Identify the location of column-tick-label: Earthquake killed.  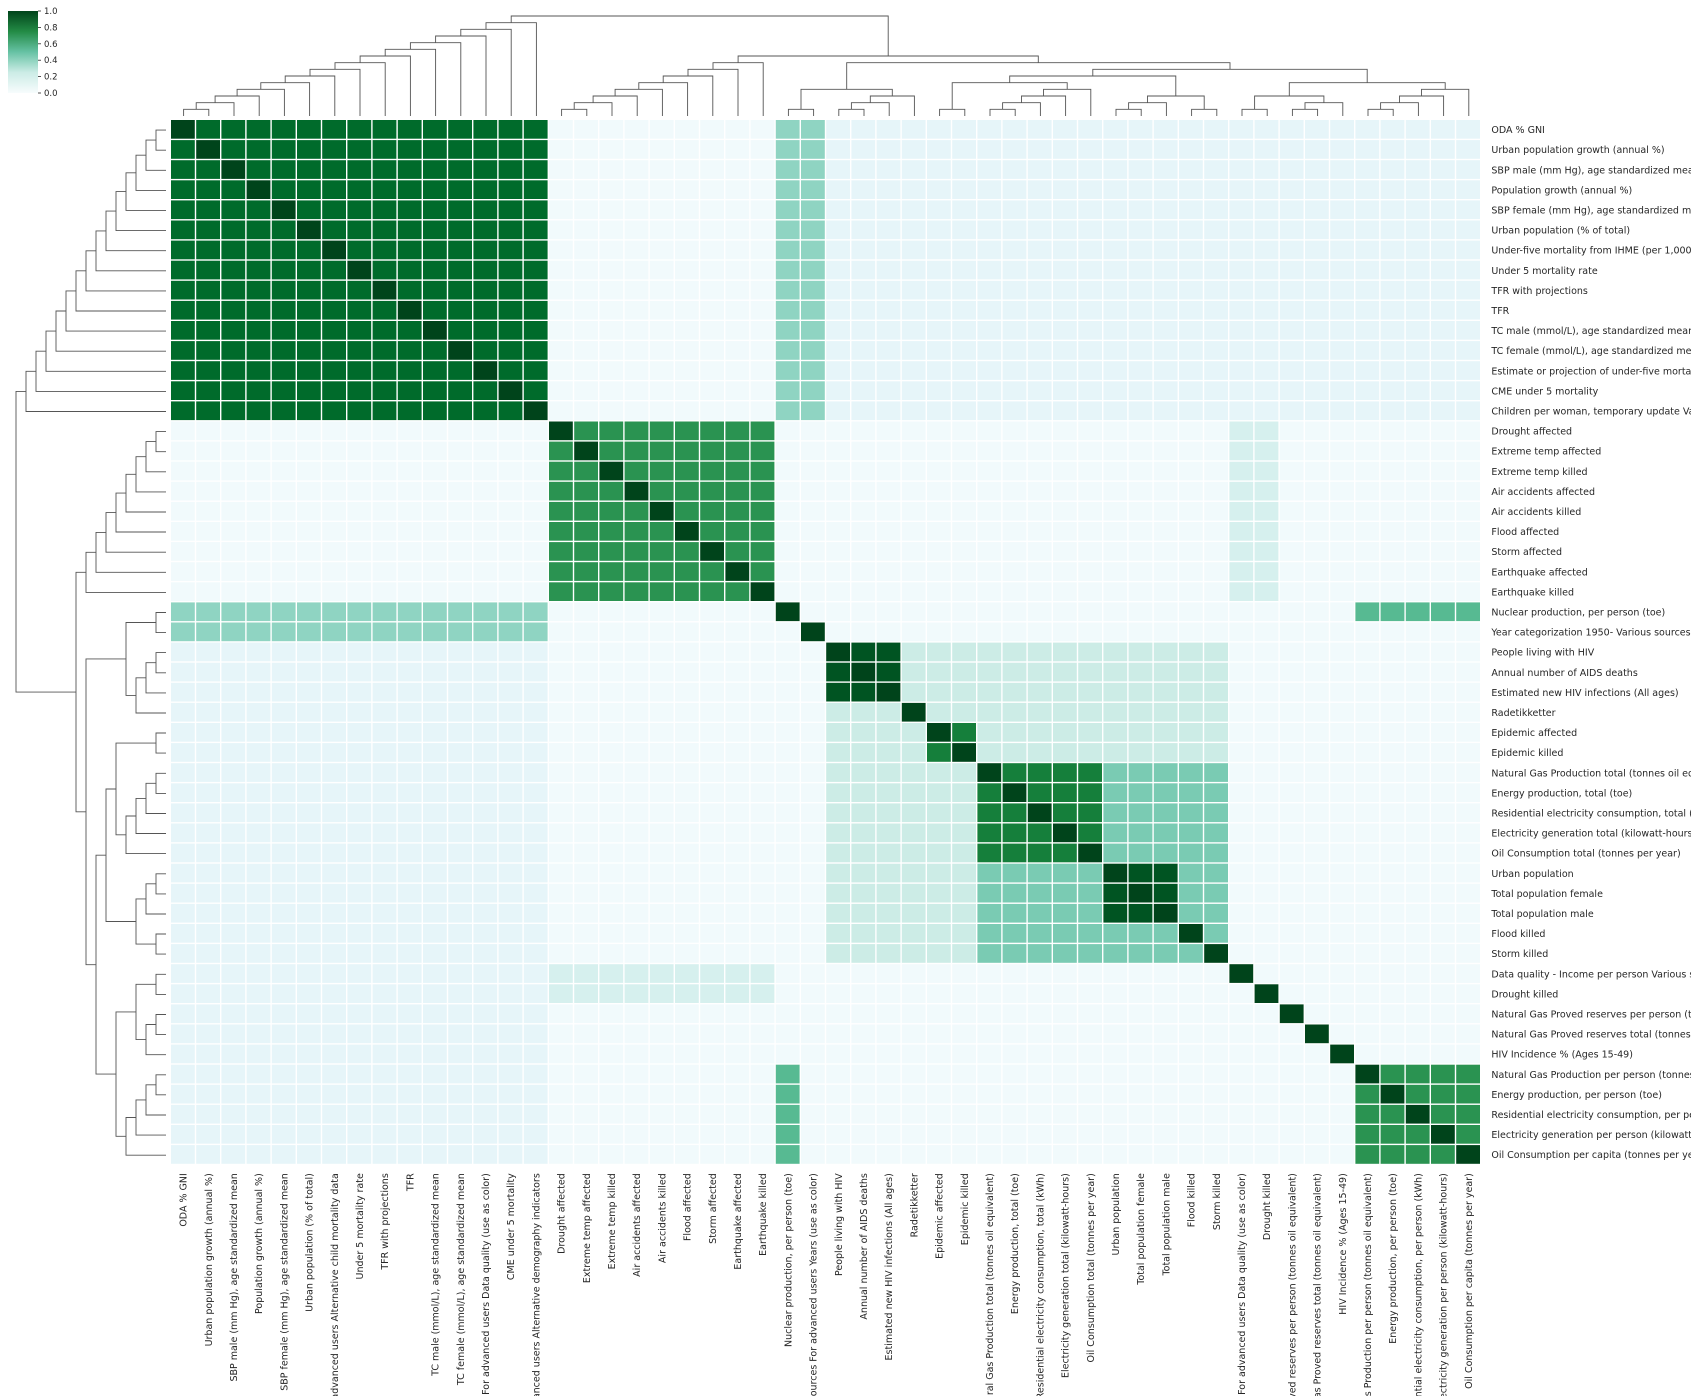
(763, 1214).